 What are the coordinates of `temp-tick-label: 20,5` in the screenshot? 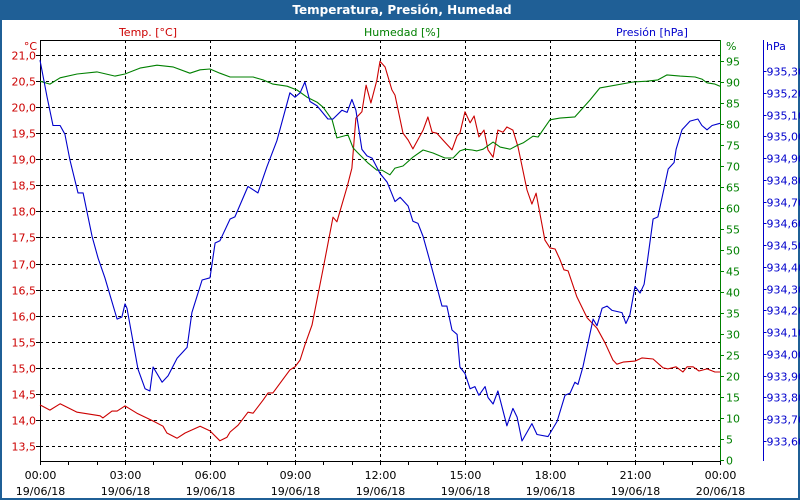 It's located at (24, 82).